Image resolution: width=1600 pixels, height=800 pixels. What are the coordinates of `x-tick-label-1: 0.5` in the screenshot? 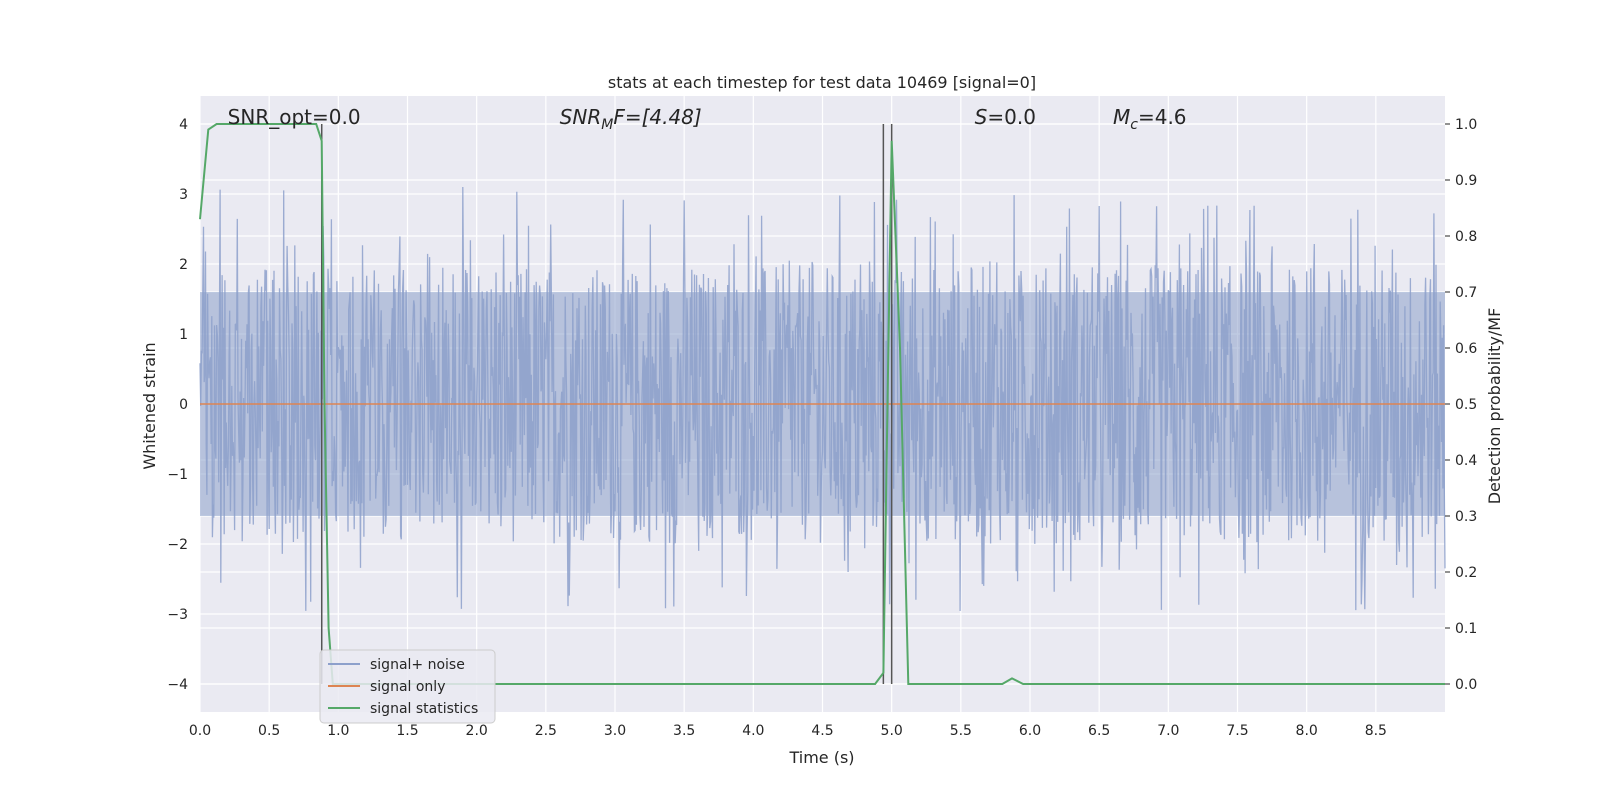 It's located at (269, 731).